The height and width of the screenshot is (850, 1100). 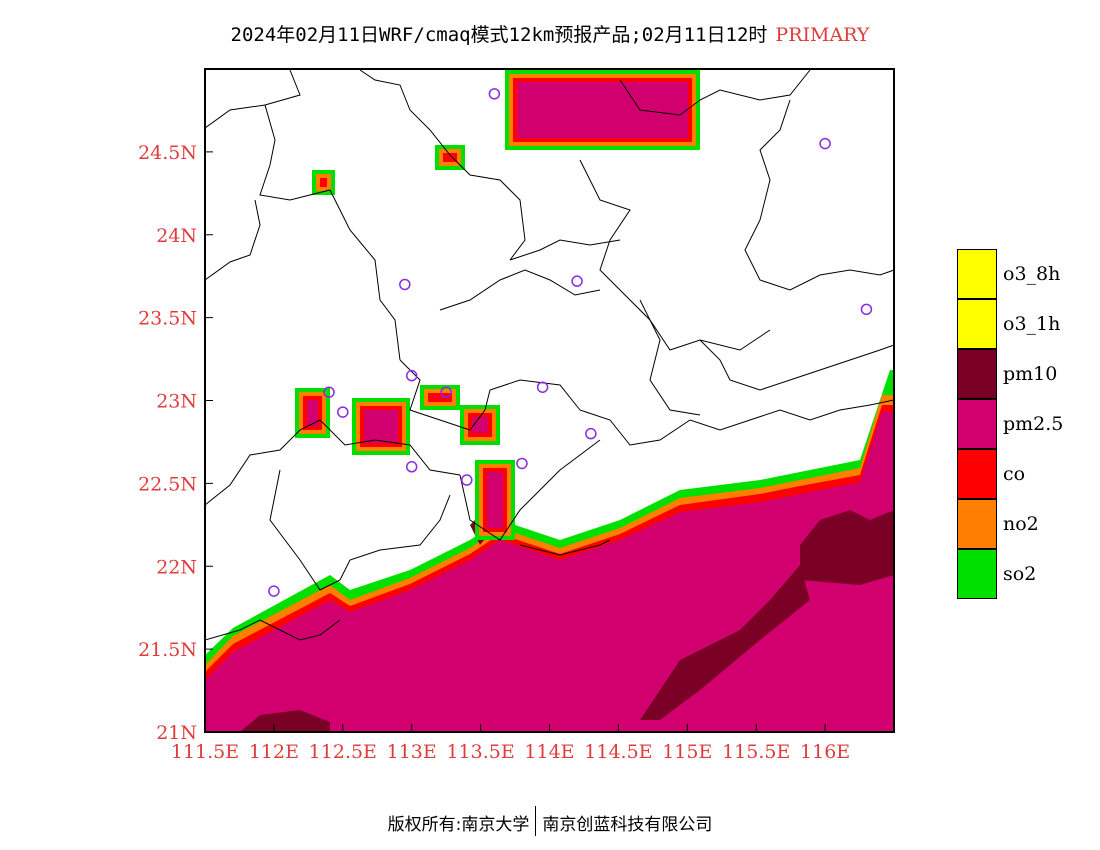 What do you see at coordinates (1032, 324) in the screenshot?
I see `legend-label: o3_1h` at bounding box center [1032, 324].